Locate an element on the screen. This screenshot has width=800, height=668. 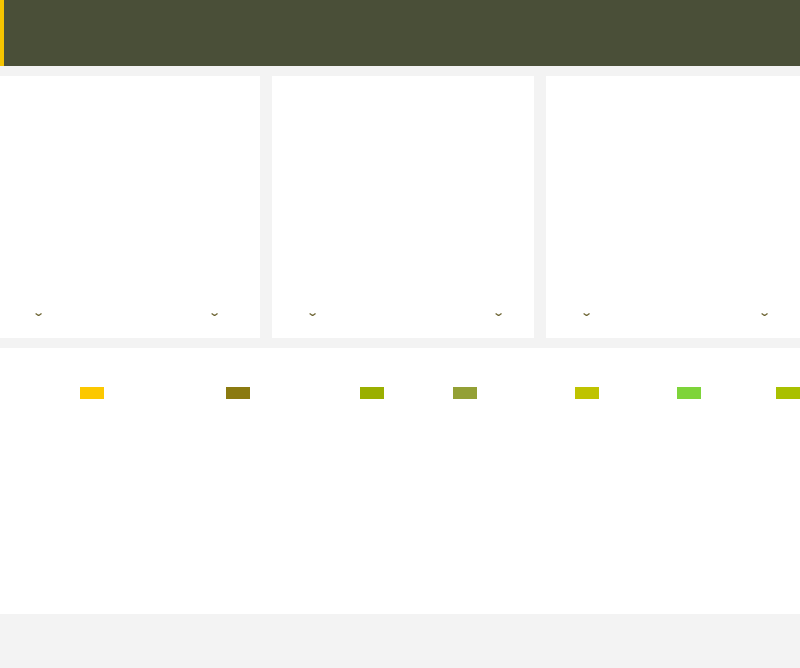
header-bar is located at coordinates (400, 33).